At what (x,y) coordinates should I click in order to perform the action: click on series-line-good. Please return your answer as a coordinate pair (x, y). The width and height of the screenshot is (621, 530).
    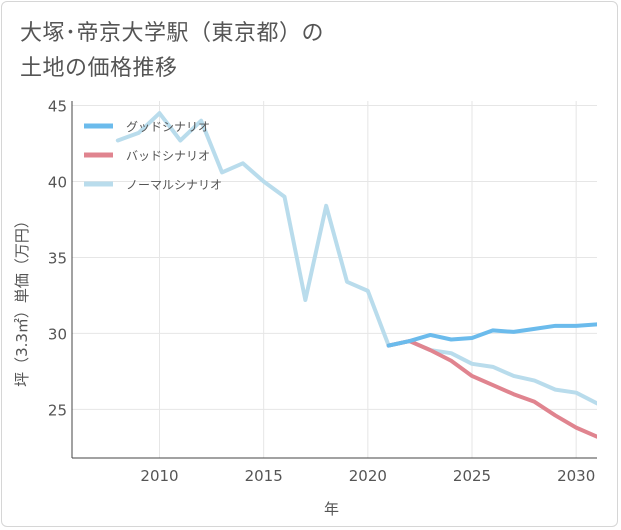
    Looking at the image, I should click on (491, 335).